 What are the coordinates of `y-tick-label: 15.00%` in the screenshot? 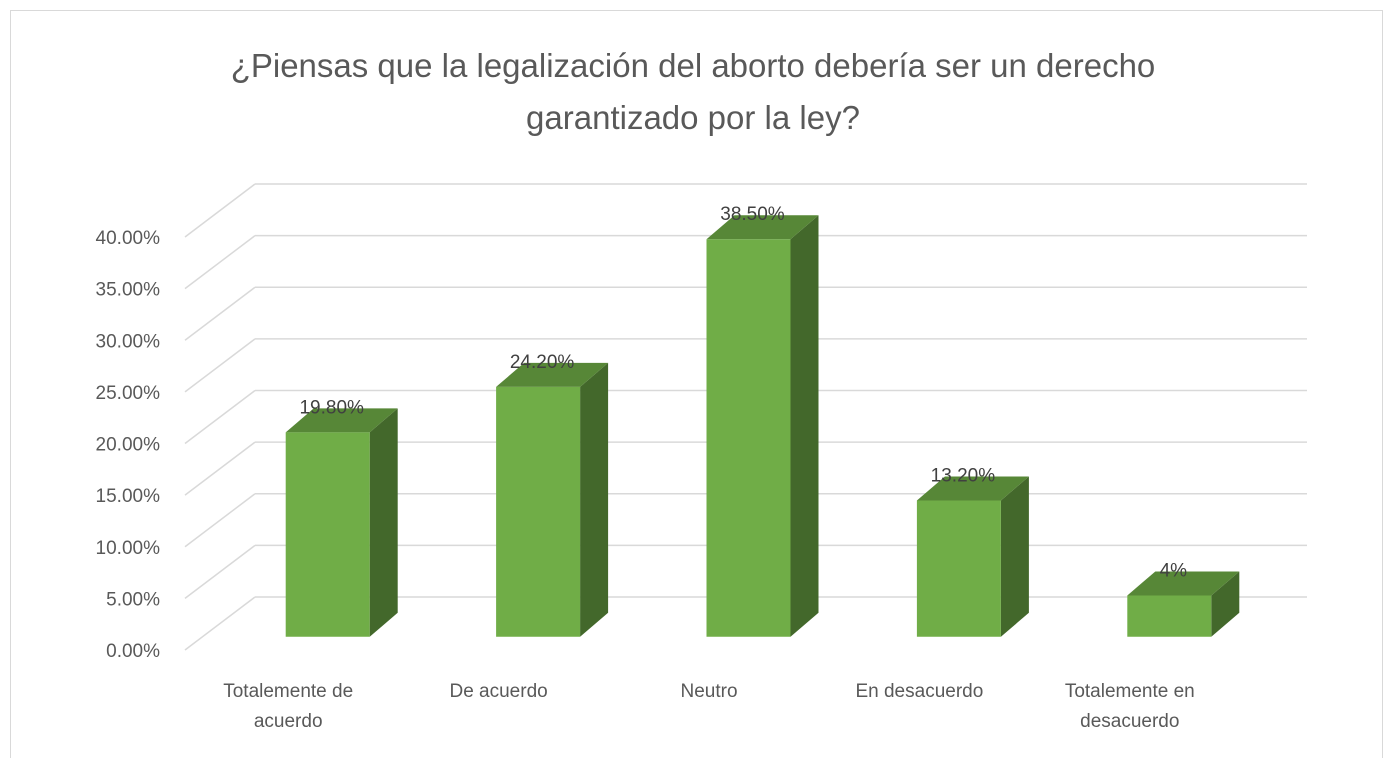 It's located at (128, 496).